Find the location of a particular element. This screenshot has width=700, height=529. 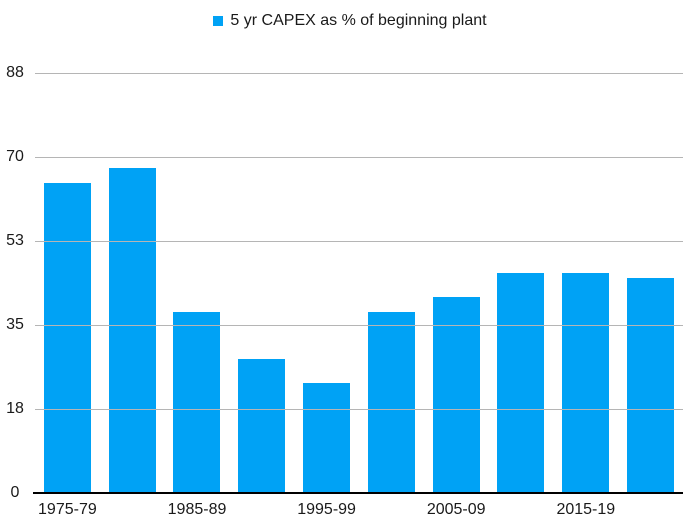

x-tick-label: 2015-19 is located at coordinates (586, 509).